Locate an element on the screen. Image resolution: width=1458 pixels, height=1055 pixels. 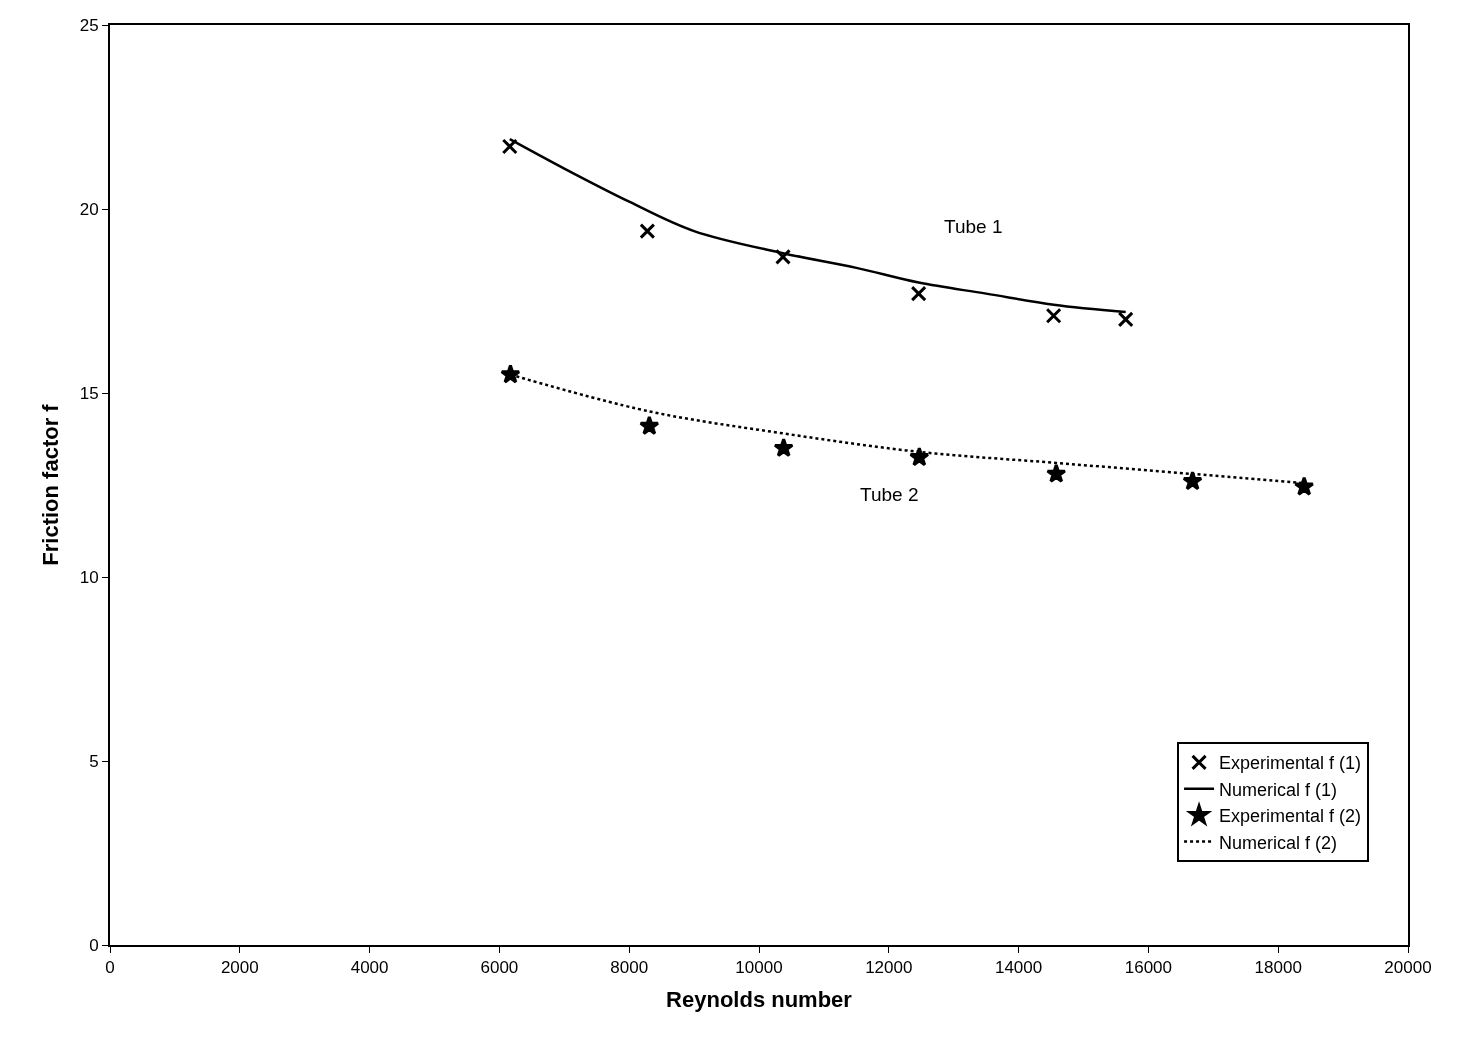
x-tick-label: 16000 is located at coordinates (1148, 968).